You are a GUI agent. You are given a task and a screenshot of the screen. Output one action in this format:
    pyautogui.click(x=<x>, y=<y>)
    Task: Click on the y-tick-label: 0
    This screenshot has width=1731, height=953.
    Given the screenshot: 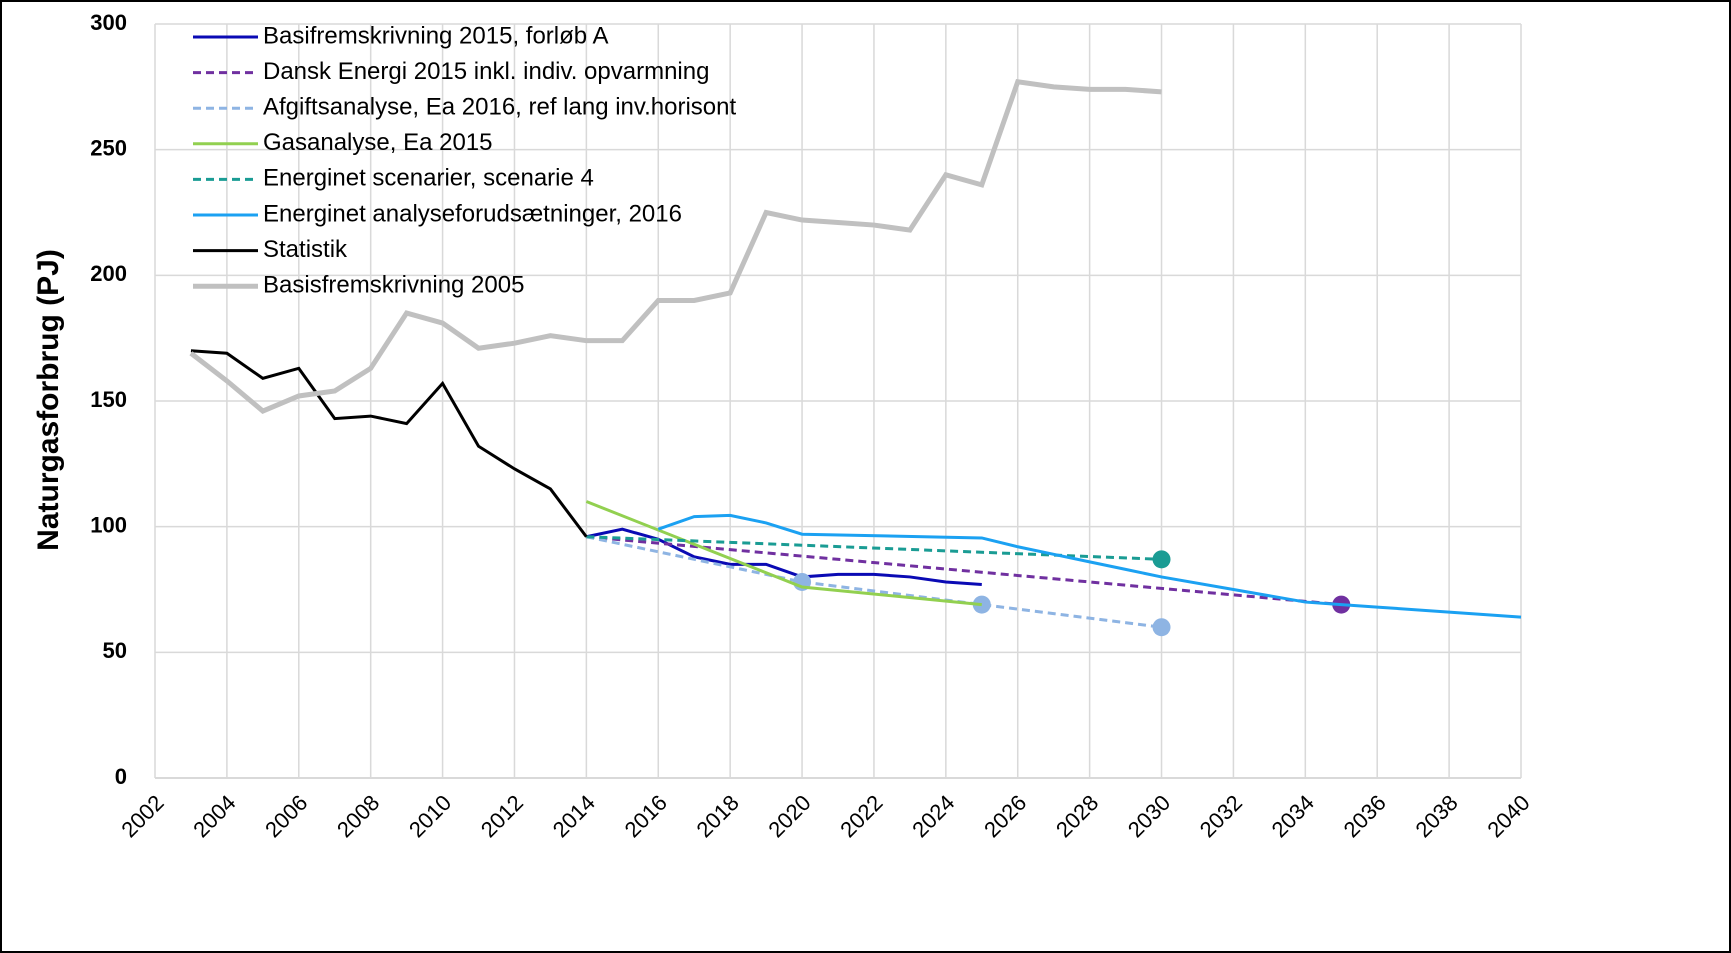 What is the action you would take?
    pyautogui.click(x=121, y=776)
    